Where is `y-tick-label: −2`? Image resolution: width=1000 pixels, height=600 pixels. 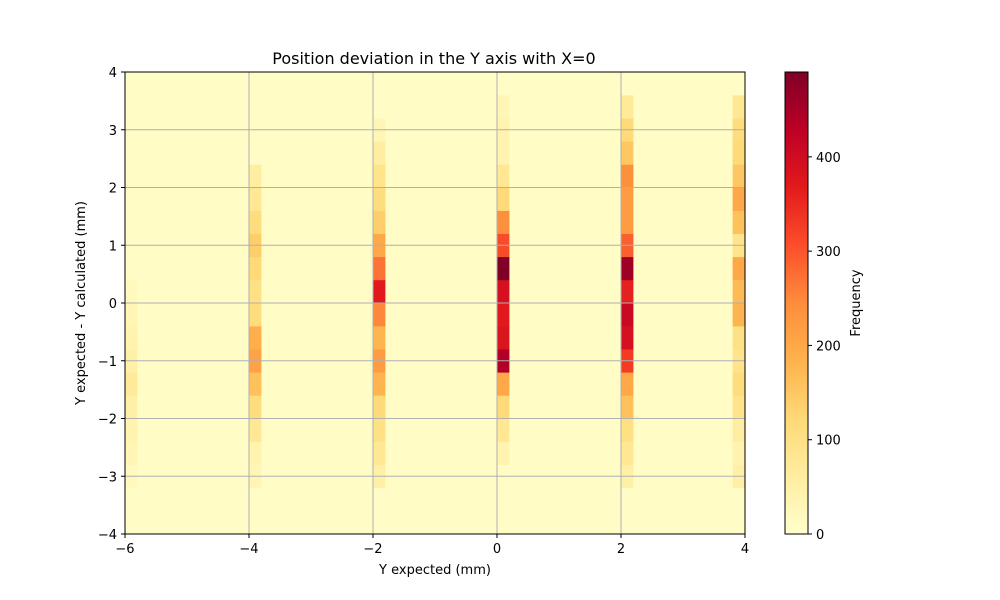
y-tick-label: −2 is located at coordinates (107, 420).